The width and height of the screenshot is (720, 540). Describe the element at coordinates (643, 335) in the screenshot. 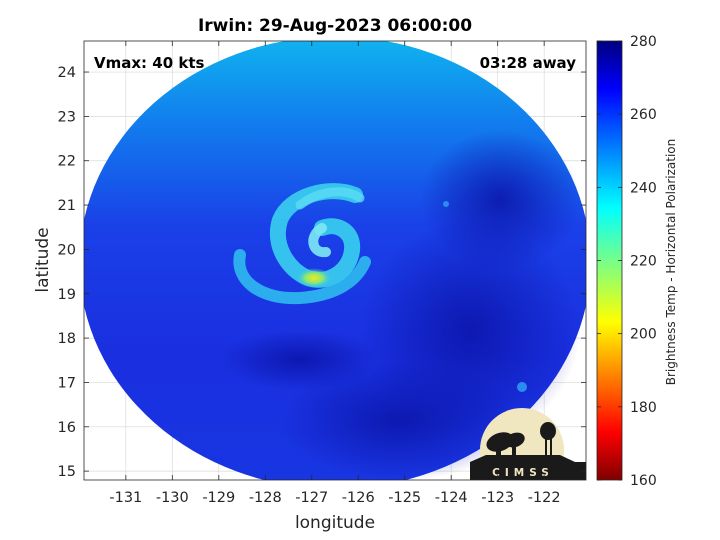

I see `colorbar-tick-label: 200` at that location.